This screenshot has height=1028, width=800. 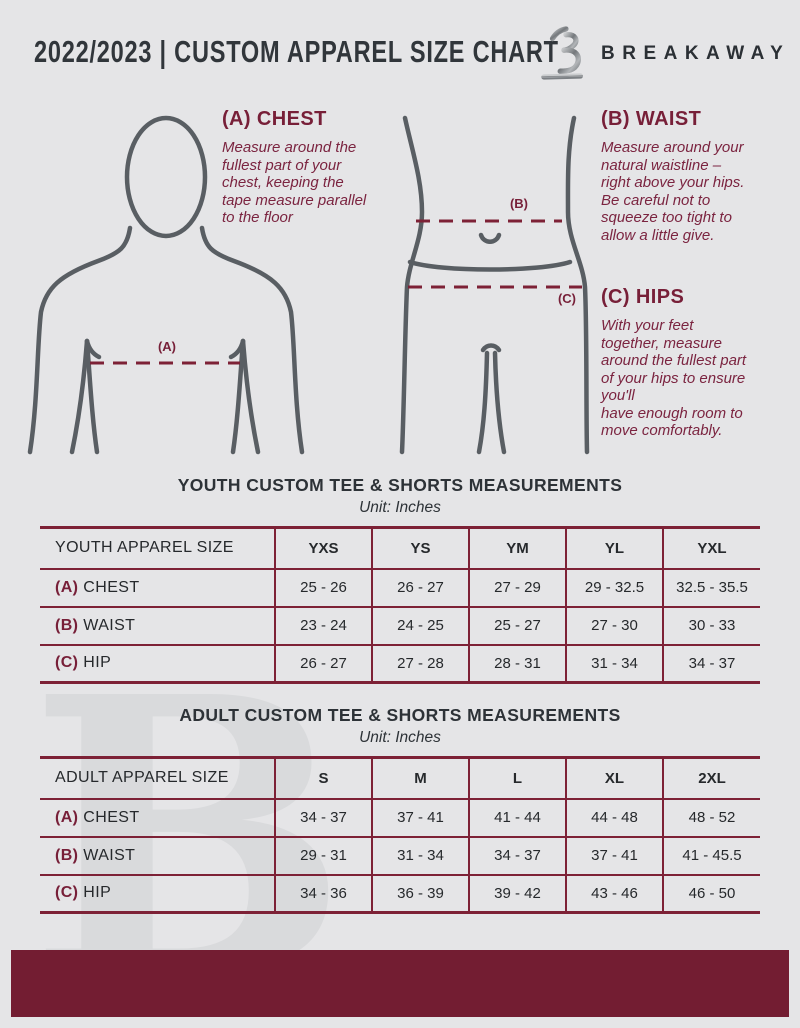 What do you see at coordinates (274, 119) in the screenshot?
I see `chest-heading: (A) CHEST` at bounding box center [274, 119].